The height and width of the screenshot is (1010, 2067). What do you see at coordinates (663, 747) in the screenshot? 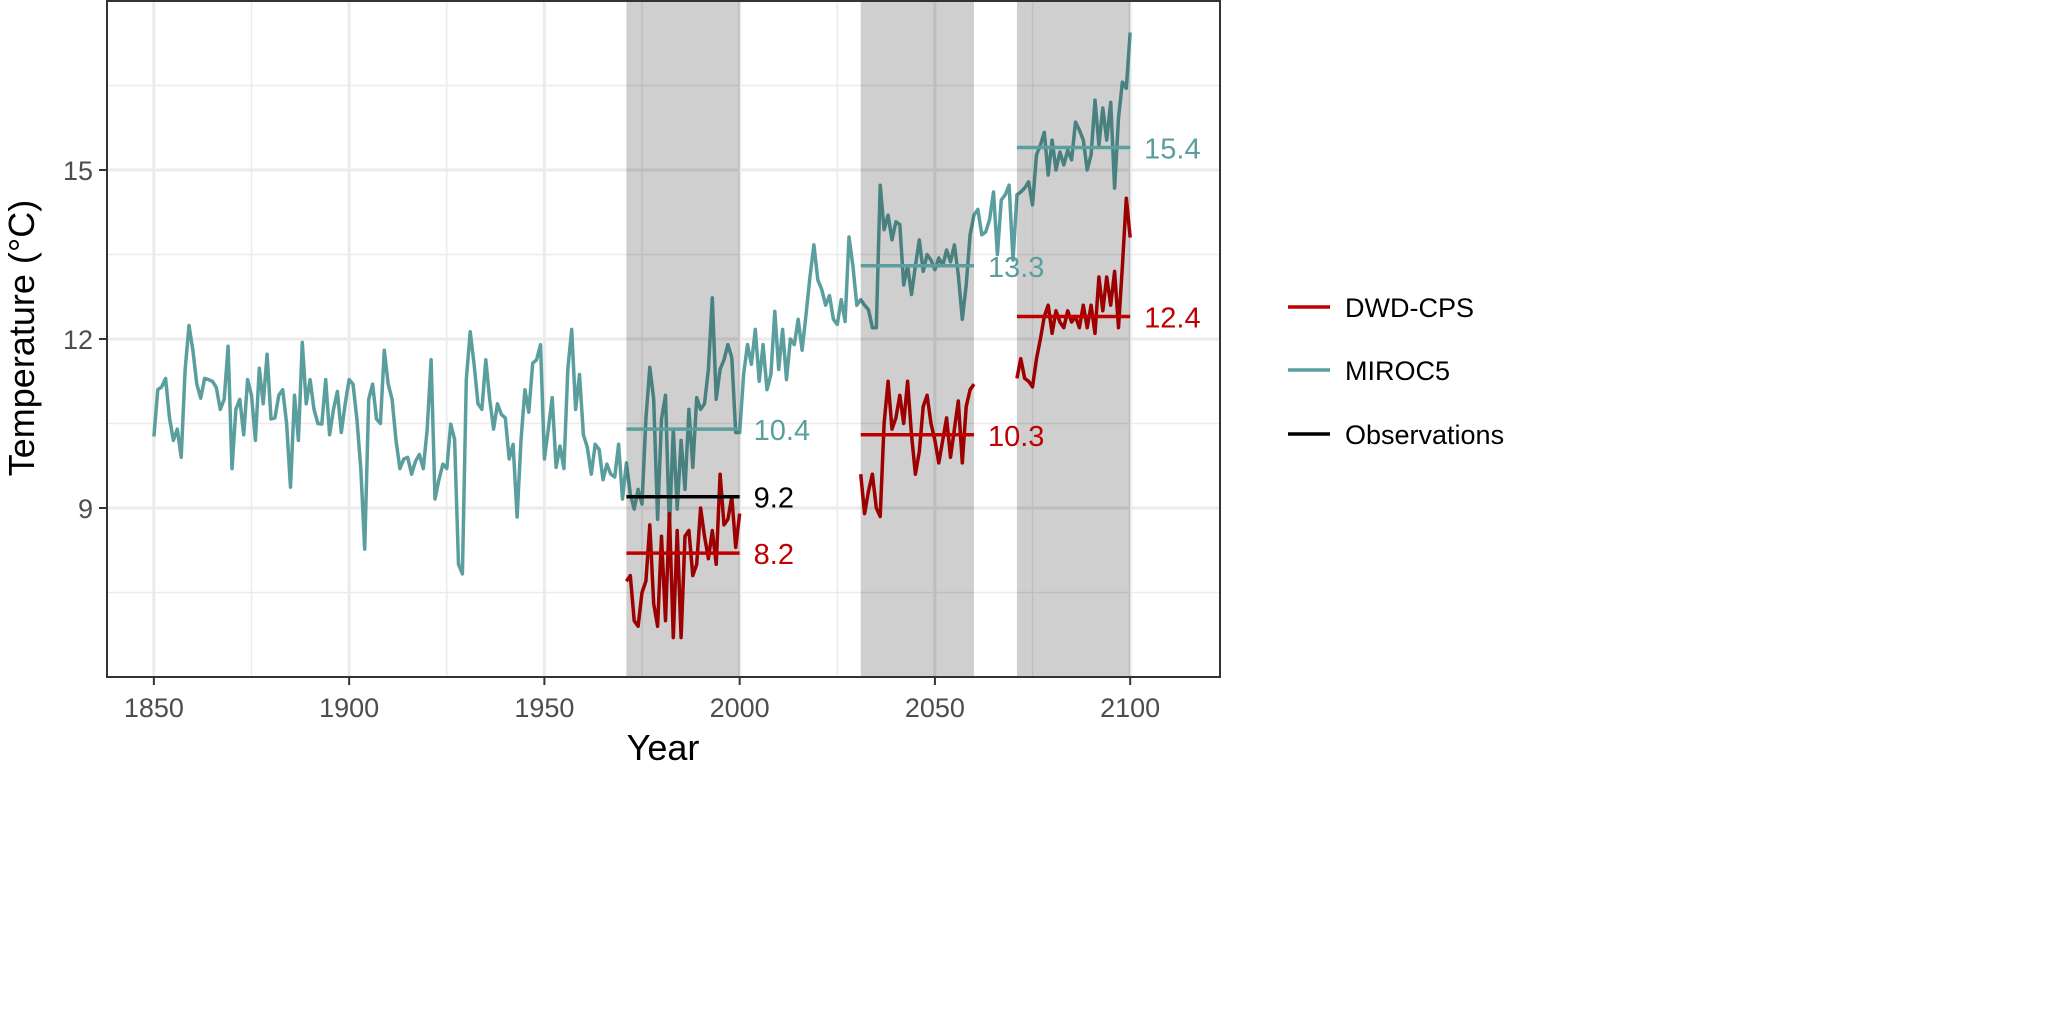
I see `x-axis-title: Year` at bounding box center [663, 747].